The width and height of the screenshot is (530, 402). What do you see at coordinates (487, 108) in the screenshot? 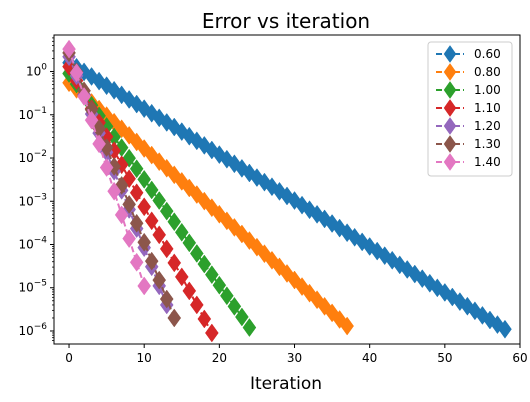
I see `legend-label: 1.10` at bounding box center [487, 108].